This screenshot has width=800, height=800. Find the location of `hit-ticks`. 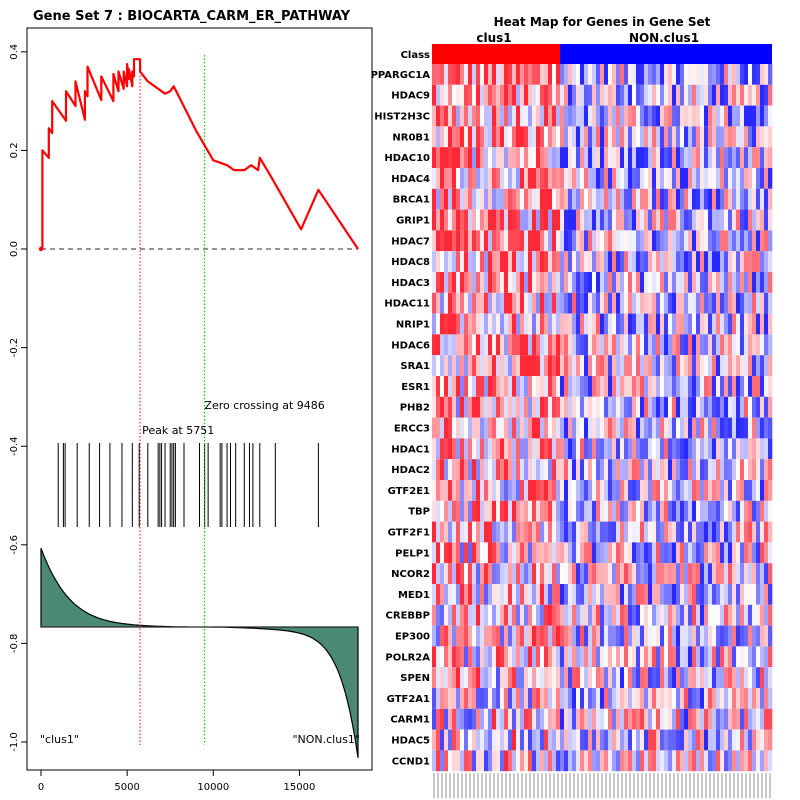

hit-ticks is located at coordinates (188, 485).